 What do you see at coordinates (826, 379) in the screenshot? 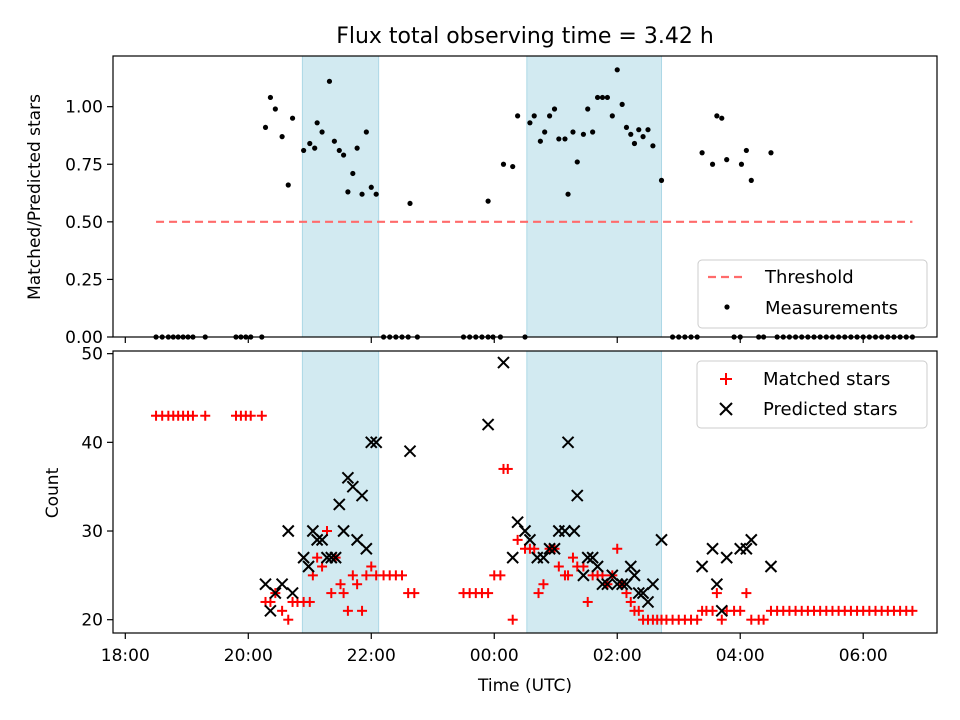
I see `matched-legend-label: Matched stars` at bounding box center [826, 379].